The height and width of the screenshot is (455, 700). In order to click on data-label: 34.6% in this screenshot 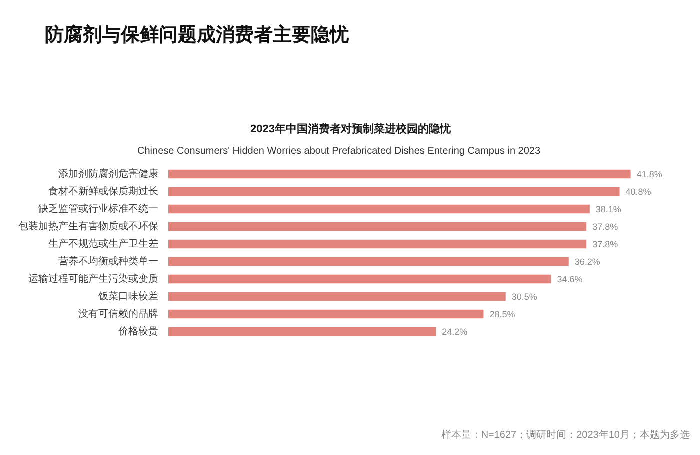, I will do `click(570, 279)`.